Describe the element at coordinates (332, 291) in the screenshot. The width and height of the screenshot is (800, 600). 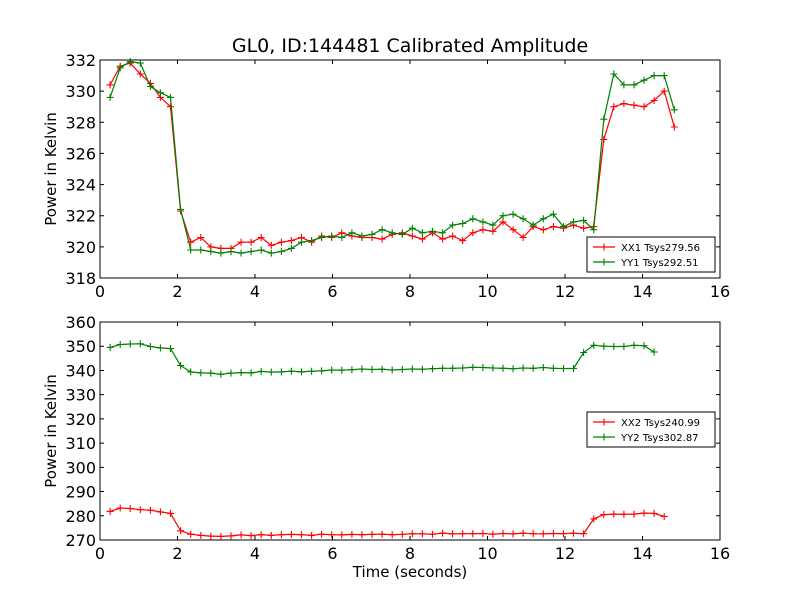
I see `x-tick-label: 6` at that location.